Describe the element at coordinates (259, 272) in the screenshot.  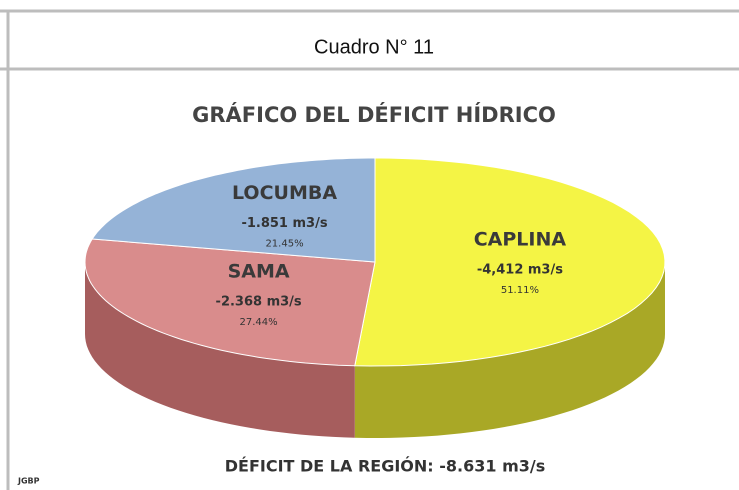
I see `slice-name: SAMA` at that location.